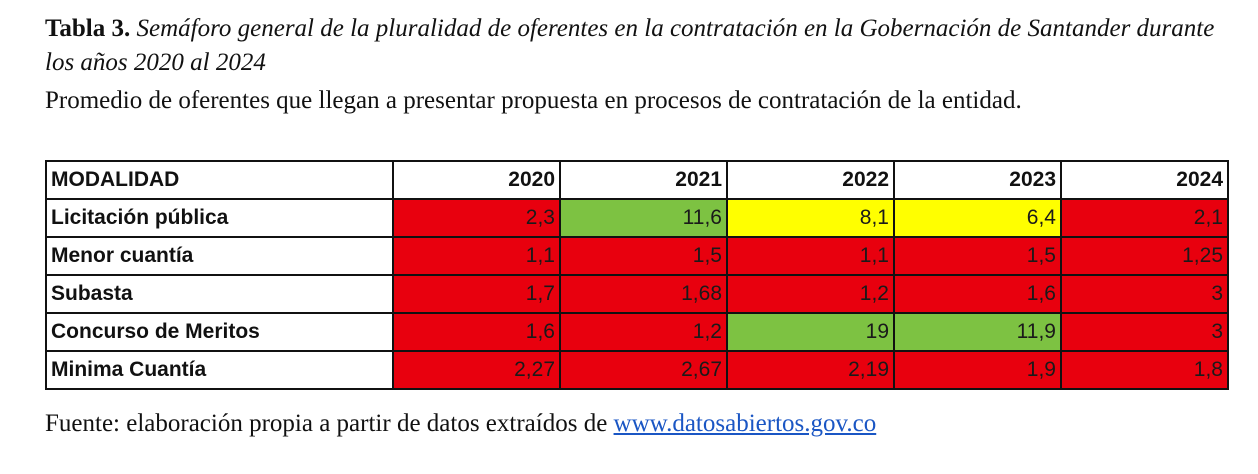  What do you see at coordinates (88, 28) in the screenshot?
I see `caption-label: Tabla 3.` at bounding box center [88, 28].